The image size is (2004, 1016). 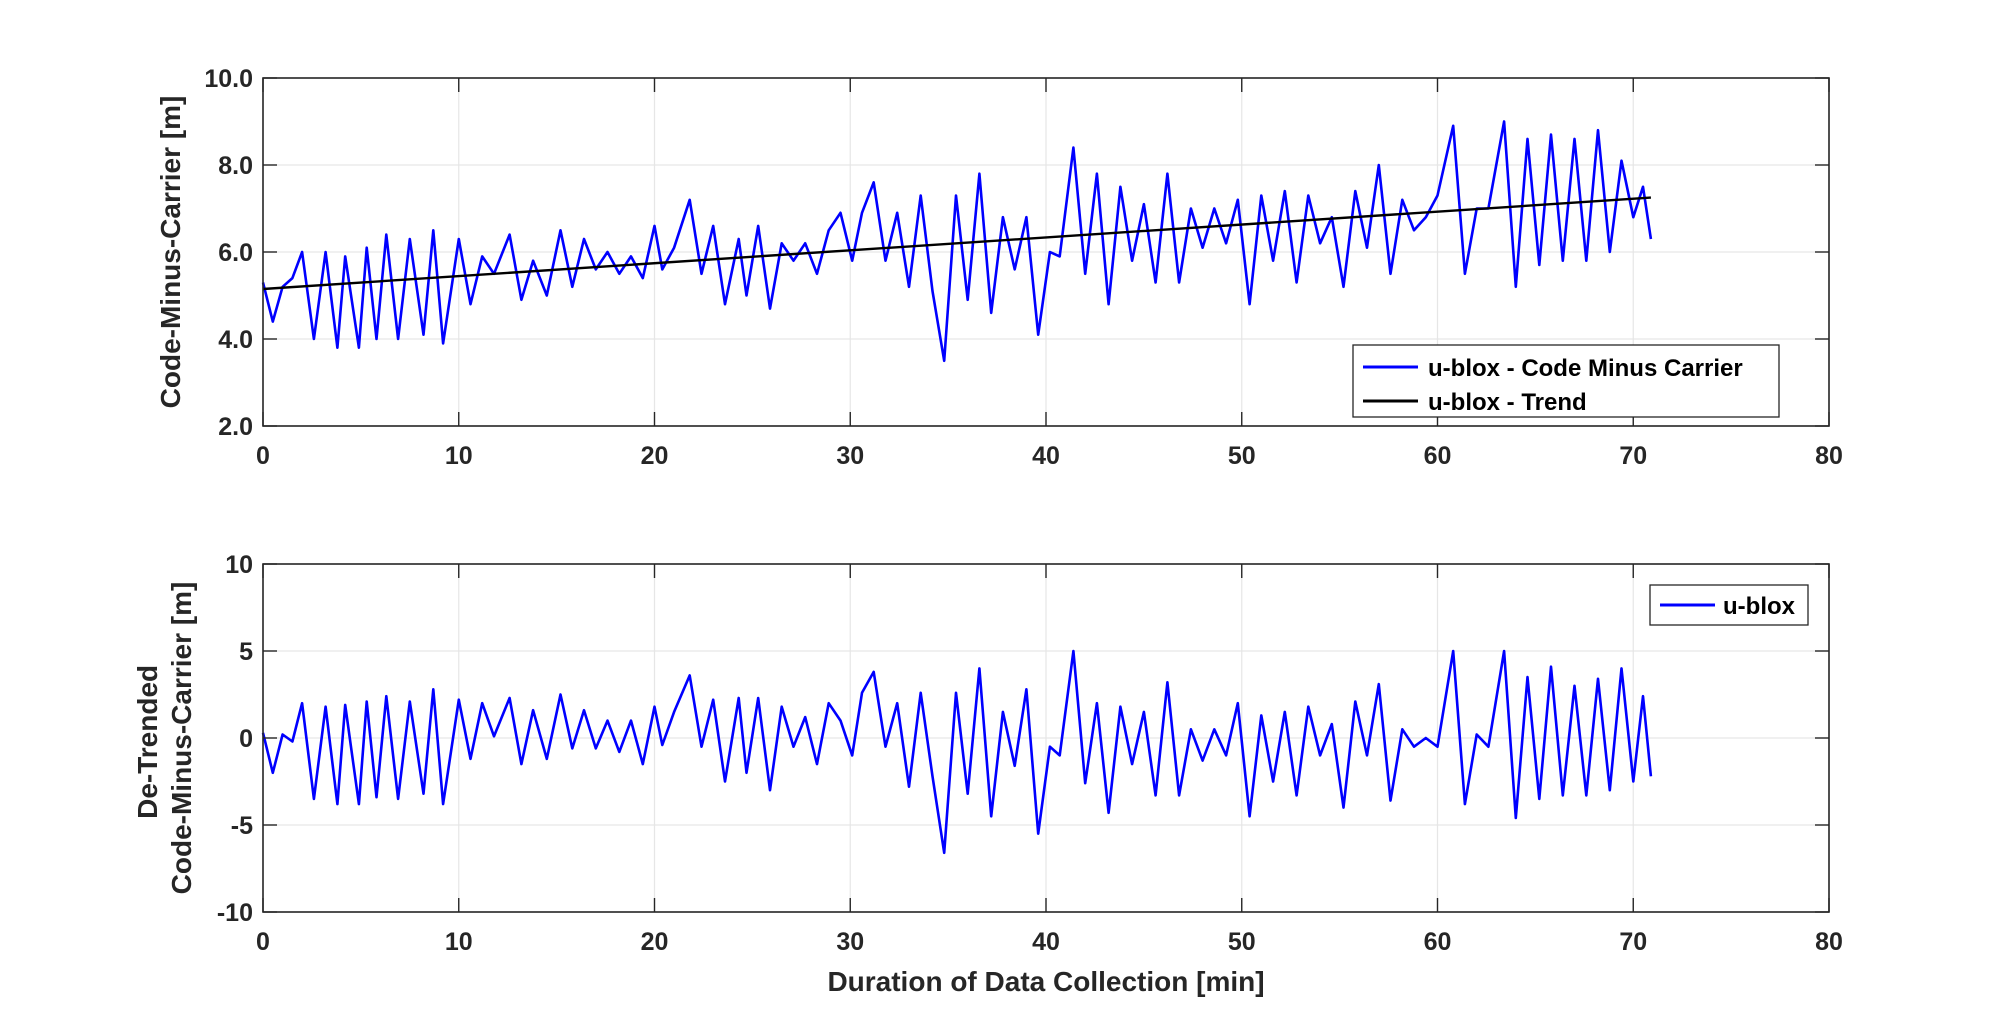 I want to click on bottom-chart-x-tick-label-6: 60, so click(x=1438, y=942).